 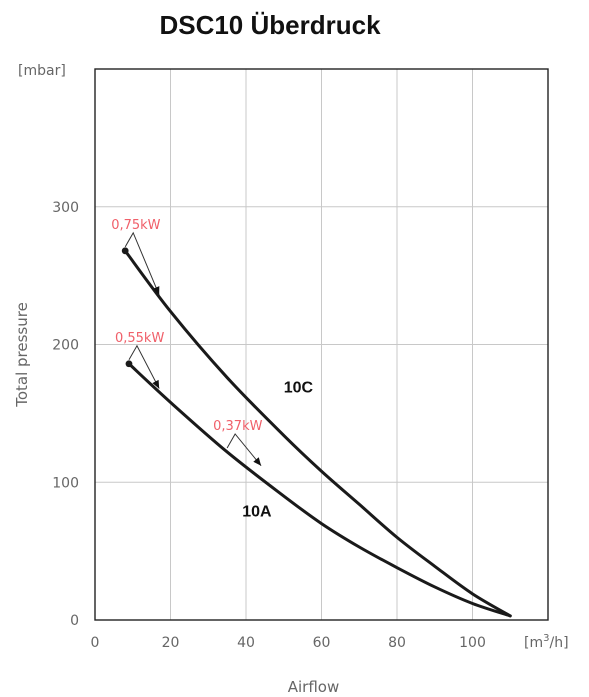 I want to click on x-tick-label: 0, so click(x=95, y=643).